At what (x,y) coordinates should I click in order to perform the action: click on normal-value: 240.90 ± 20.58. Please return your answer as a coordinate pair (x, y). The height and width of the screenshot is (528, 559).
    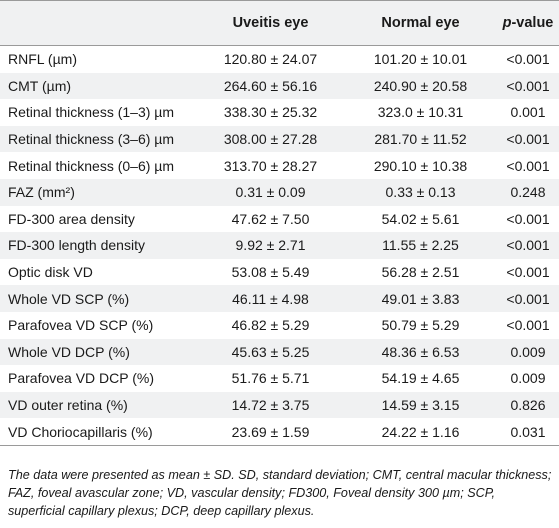
    Looking at the image, I should click on (420, 85).